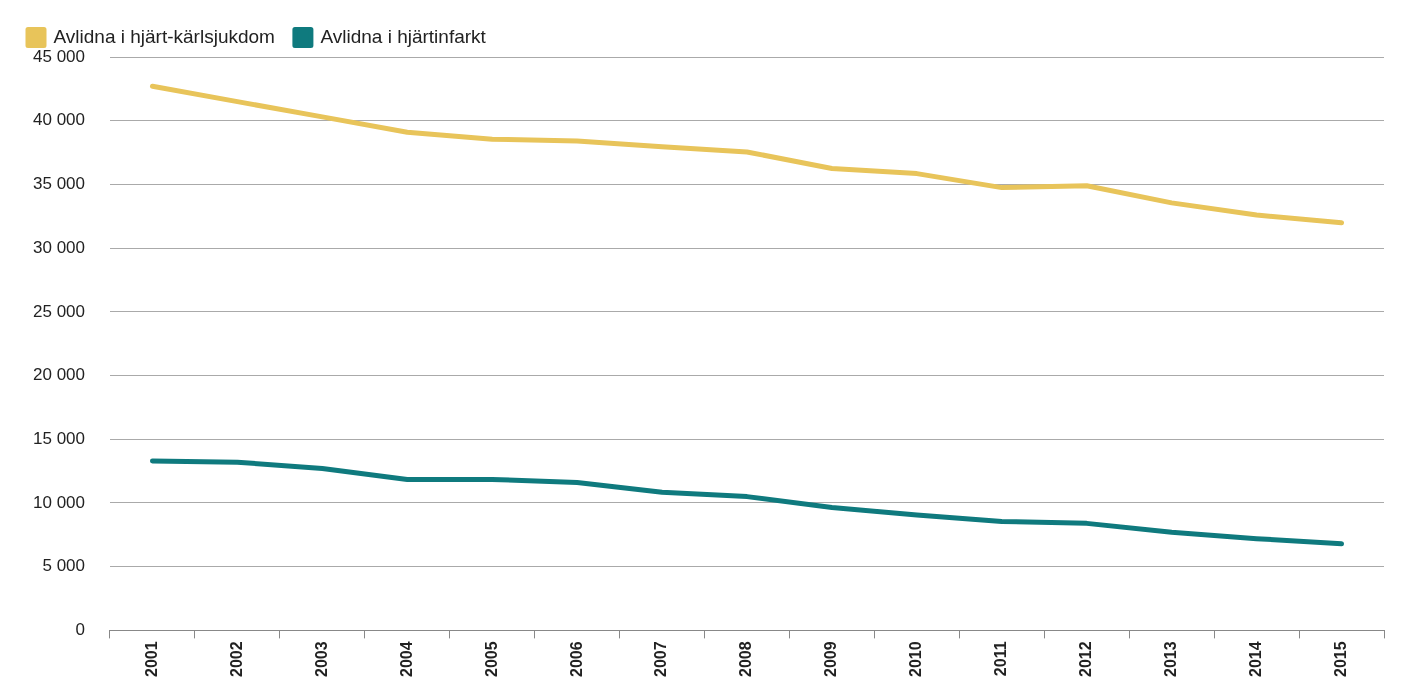 The height and width of the screenshot is (689, 1412). What do you see at coordinates (831, 659) in the screenshot?
I see `x-tick-label: 2009` at bounding box center [831, 659].